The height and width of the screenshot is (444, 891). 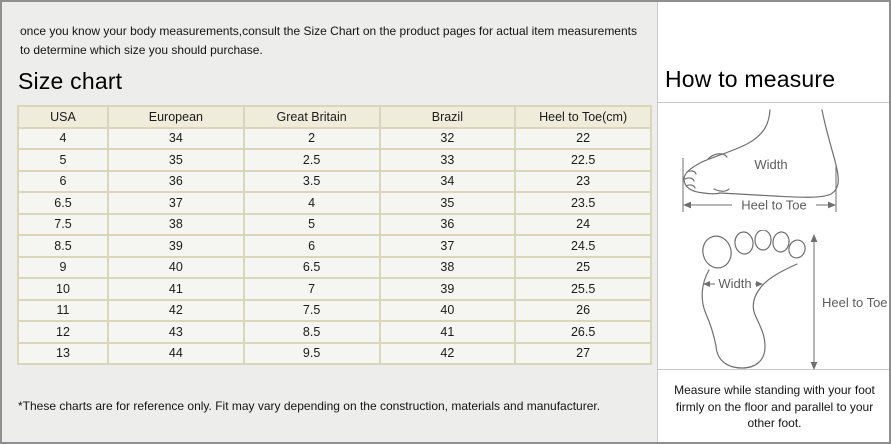 What do you see at coordinates (311, 181) in the screenshot?
I see `table-cell: 3.5` at bounding box center [311, 181].